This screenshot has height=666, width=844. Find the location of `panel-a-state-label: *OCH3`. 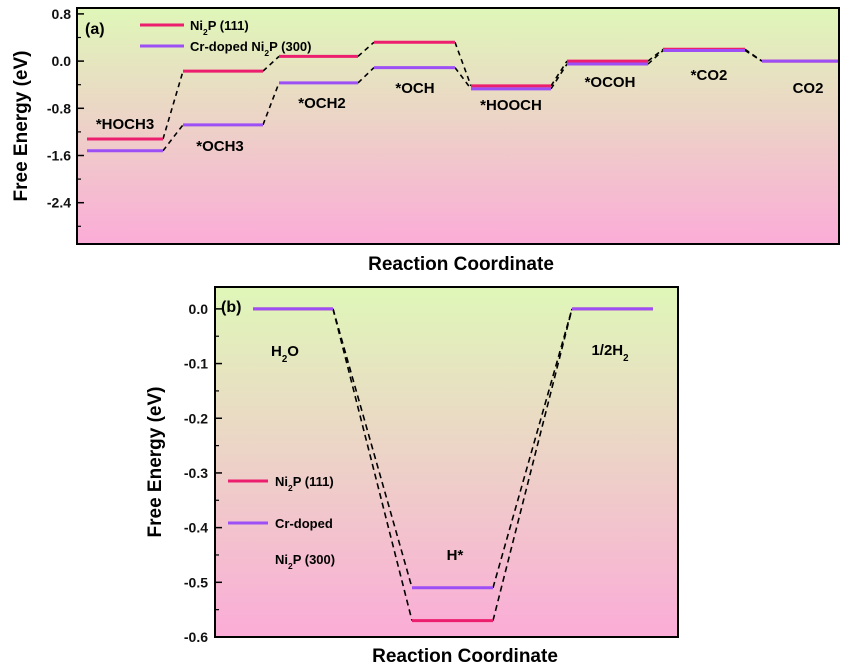

panel-a-state-label: *OCH3 is located at coordinates (220, 146).